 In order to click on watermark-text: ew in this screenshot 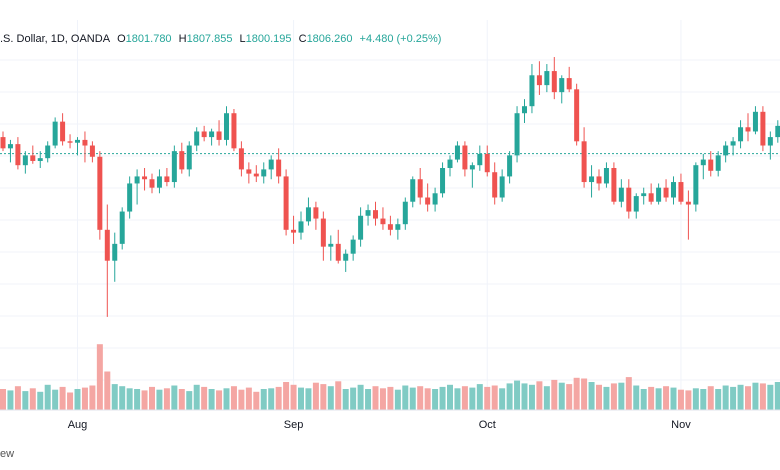, I will do `click(7, 454)`.